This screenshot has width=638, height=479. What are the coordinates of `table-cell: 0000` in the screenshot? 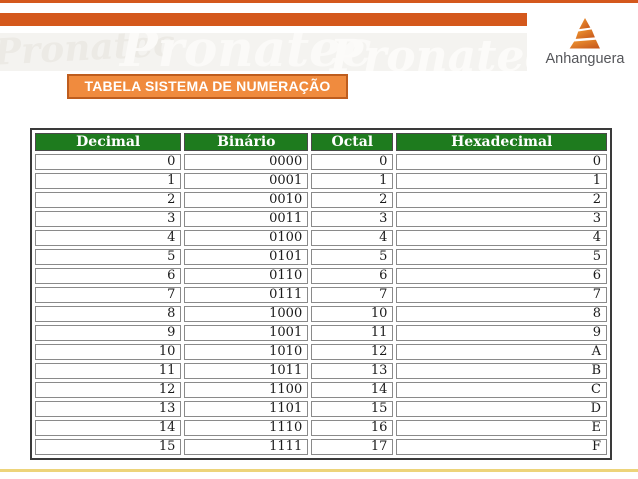 It's located at (246, 162).